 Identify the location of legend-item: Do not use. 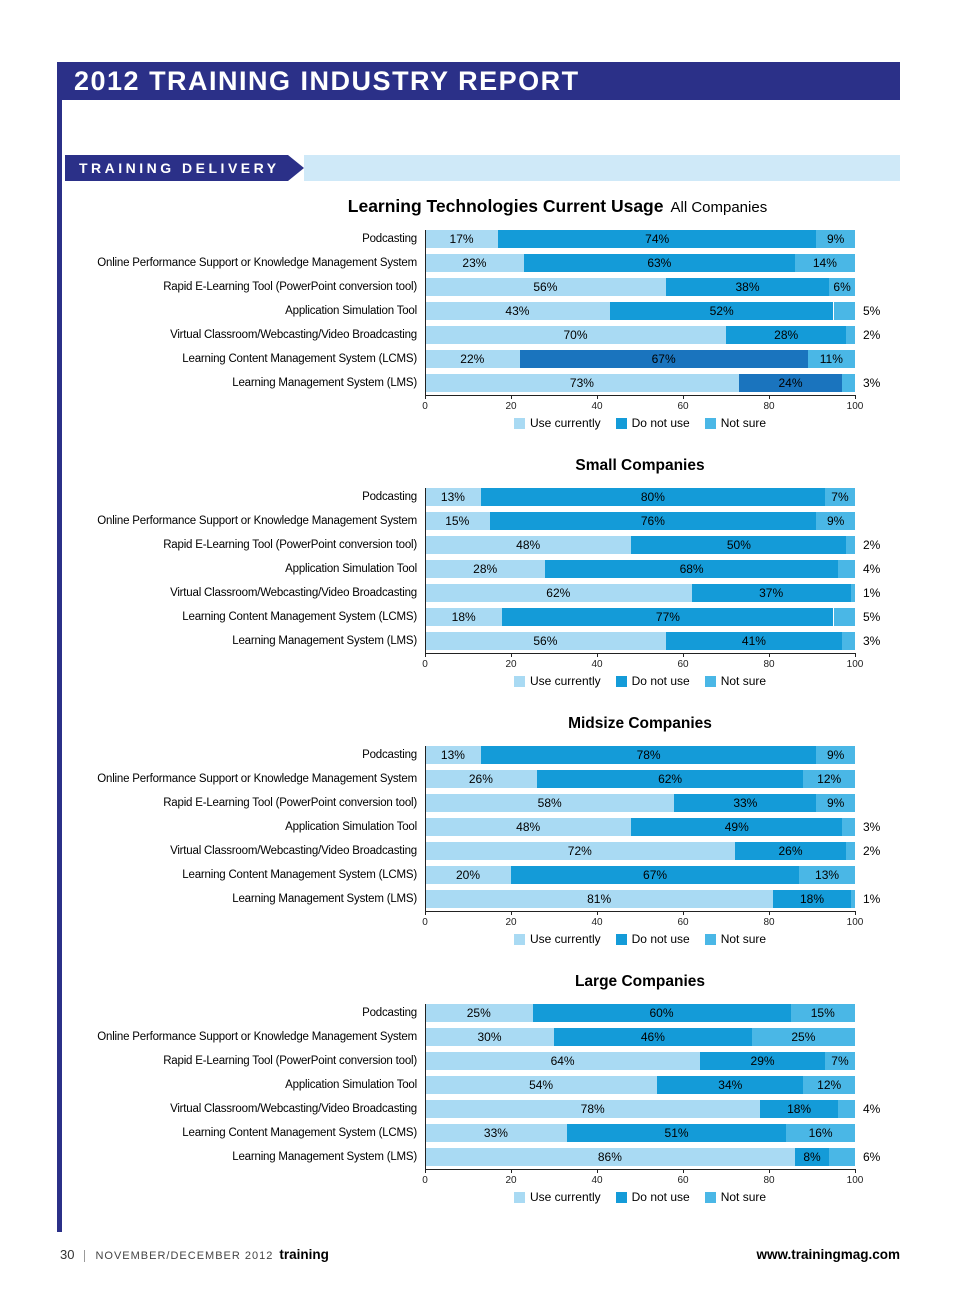
(652, 939).